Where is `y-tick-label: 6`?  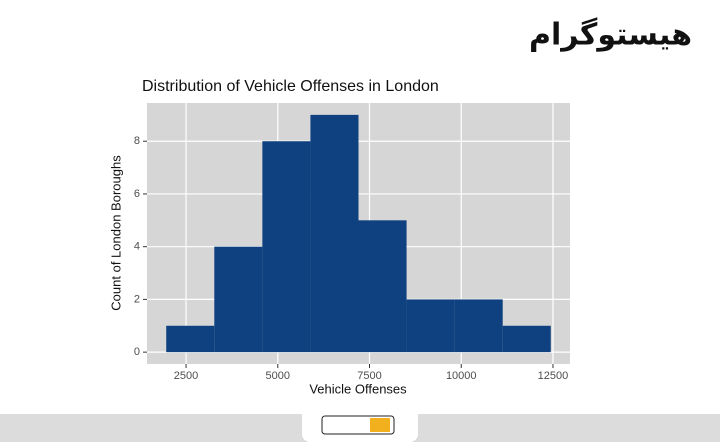
y-tick-label: 6 is located at coordinates (137, 194).